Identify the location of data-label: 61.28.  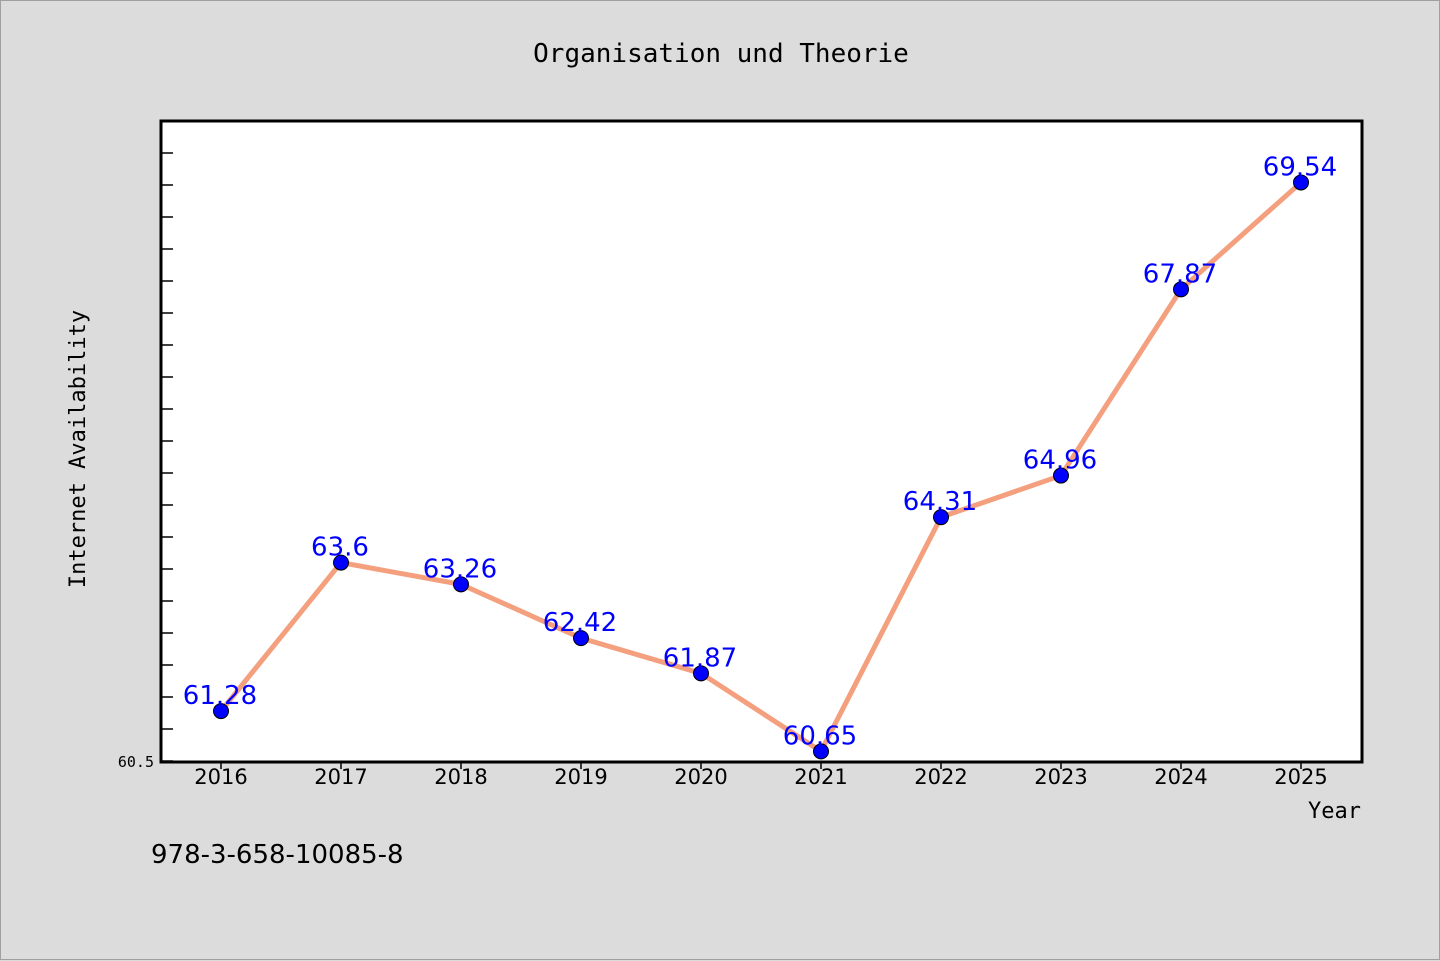
(220, 696).